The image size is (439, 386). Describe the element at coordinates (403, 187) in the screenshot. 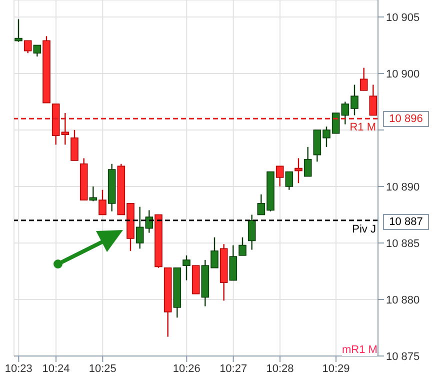

I see `y-tick-label: 10 890` at that location.